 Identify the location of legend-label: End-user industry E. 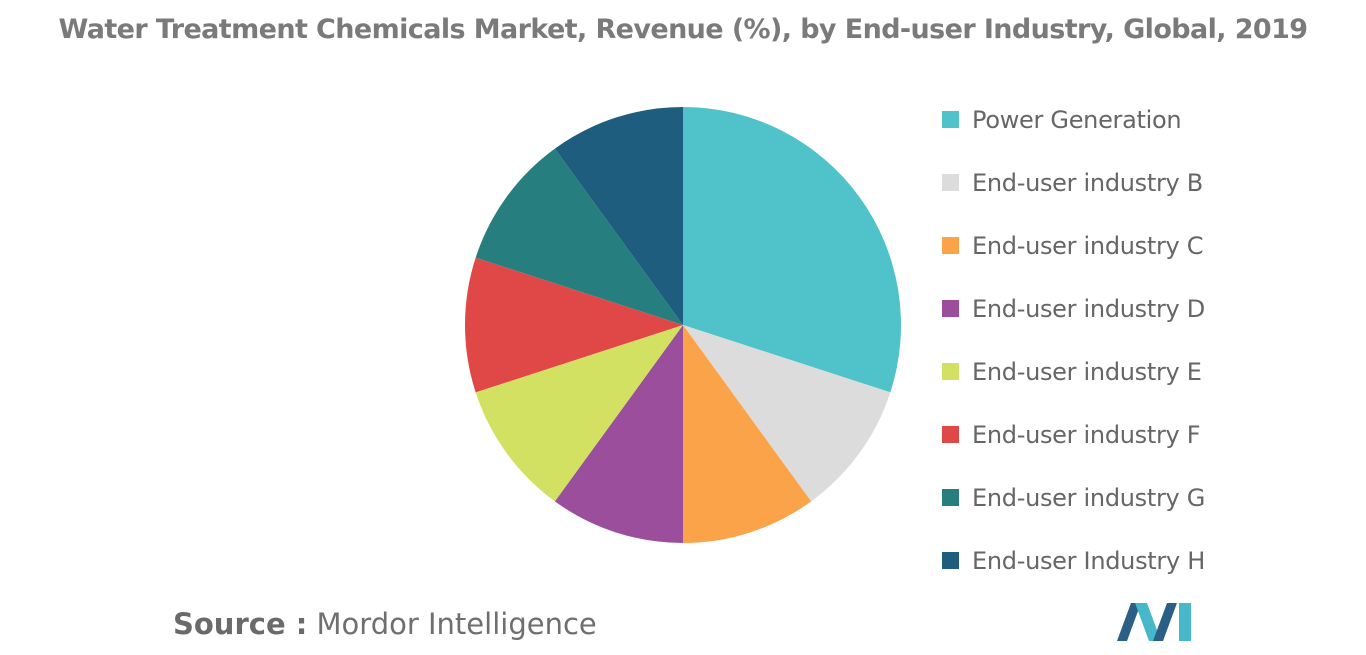
(1087, 371).